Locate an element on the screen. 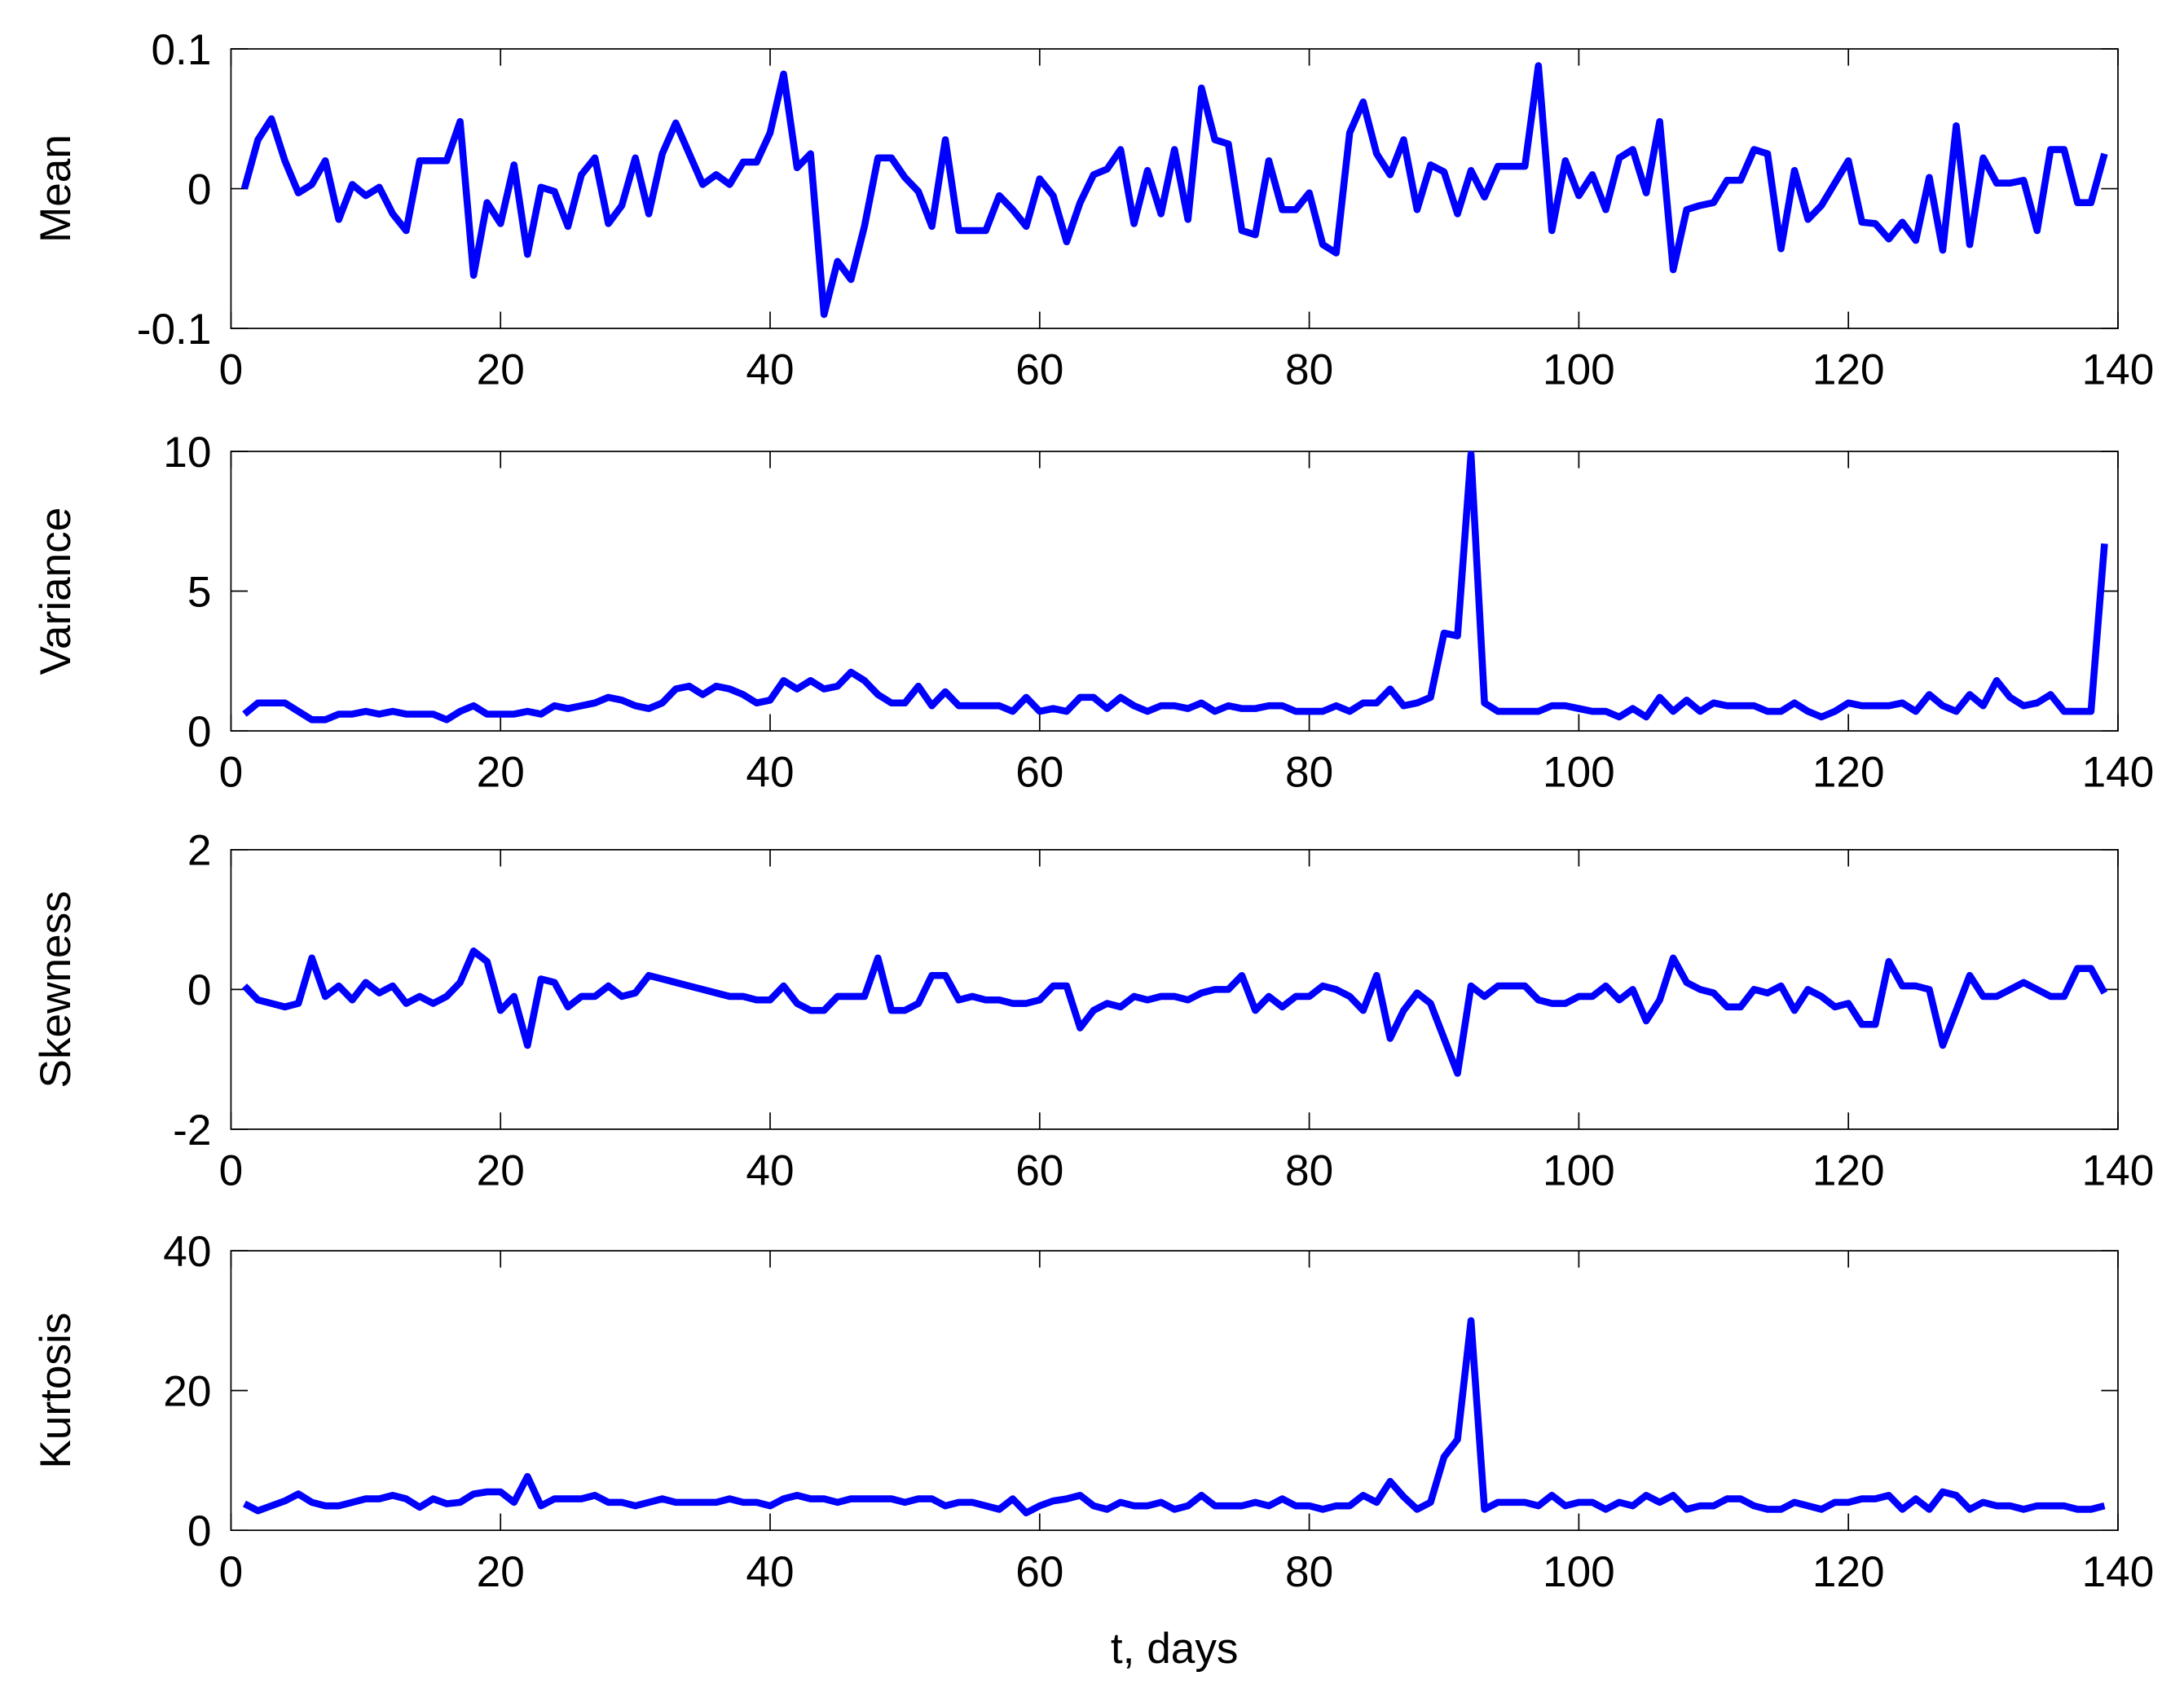 This screenshot has width=2184, height=1698. y-axis-label: Skewness is located at coordinates (56, 989).